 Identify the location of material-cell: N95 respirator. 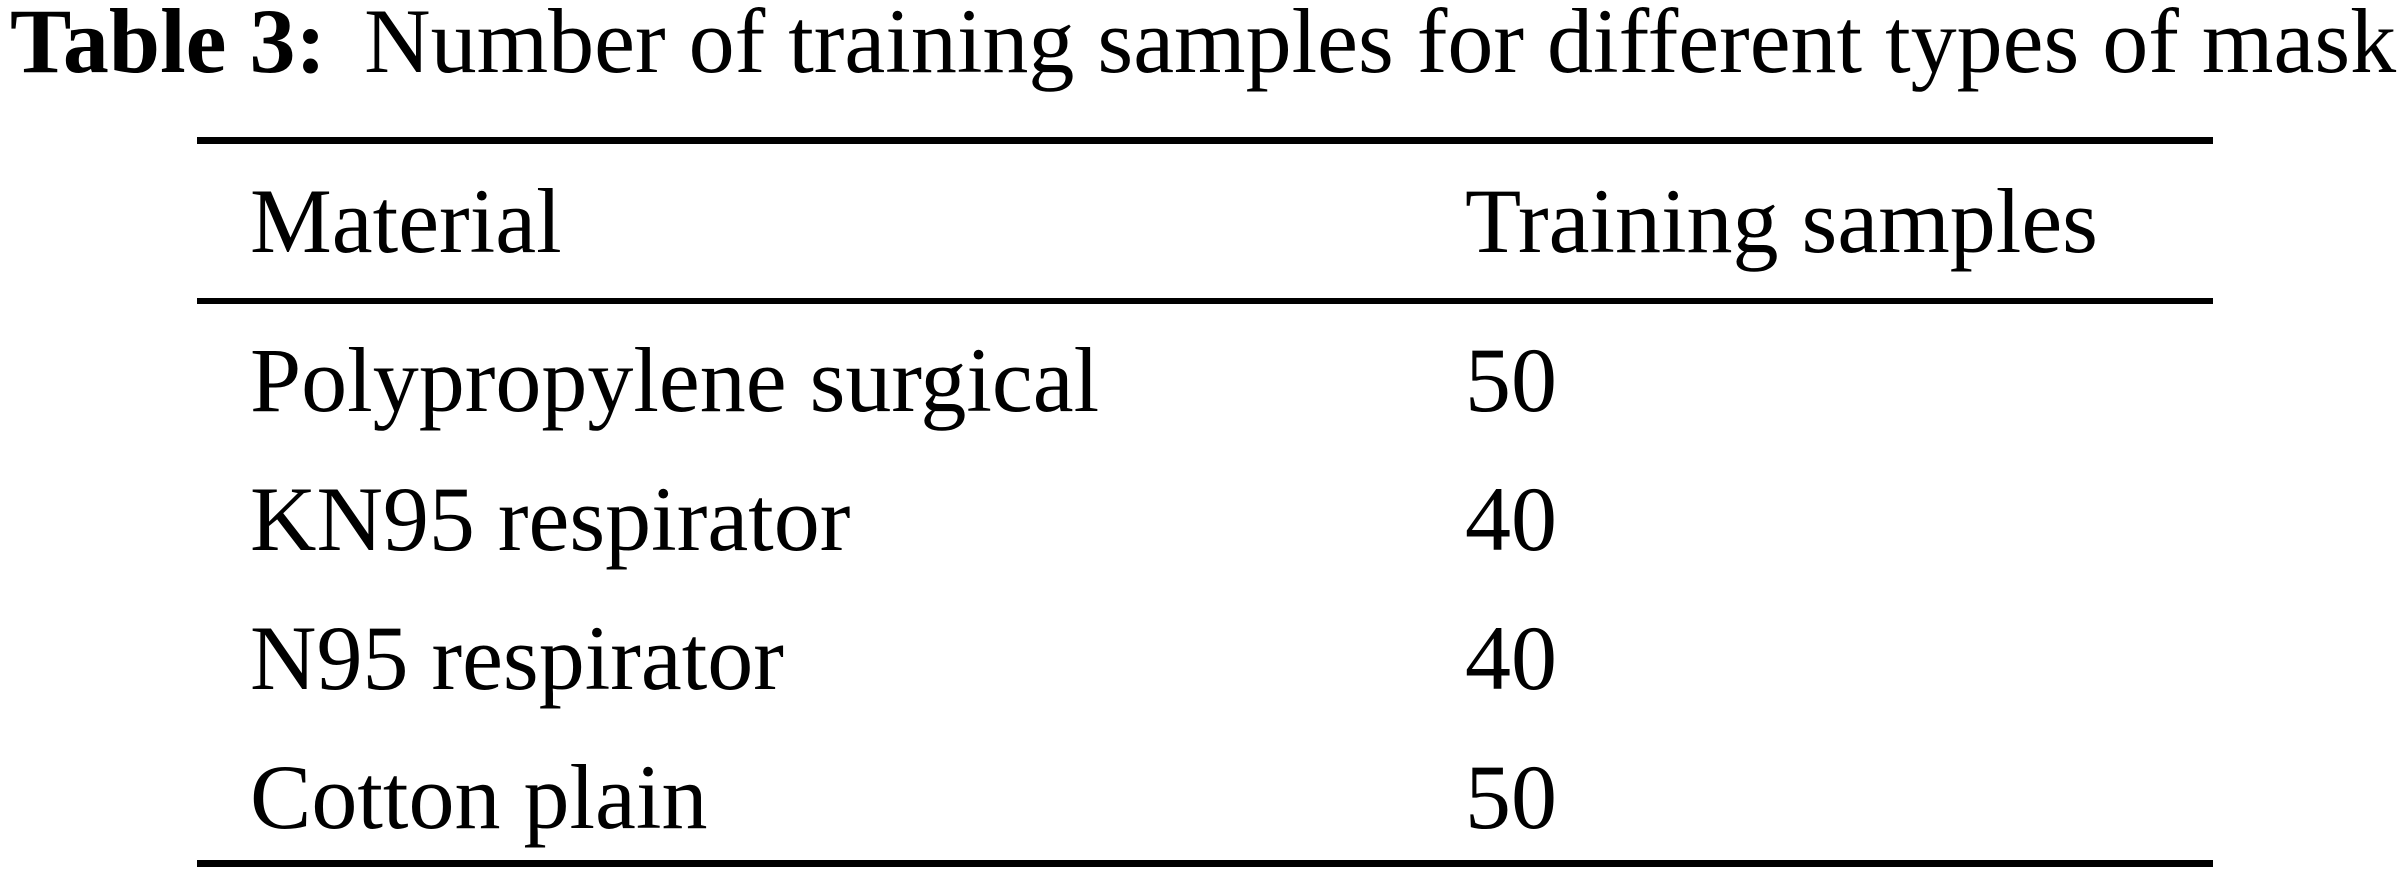
(831, 651).